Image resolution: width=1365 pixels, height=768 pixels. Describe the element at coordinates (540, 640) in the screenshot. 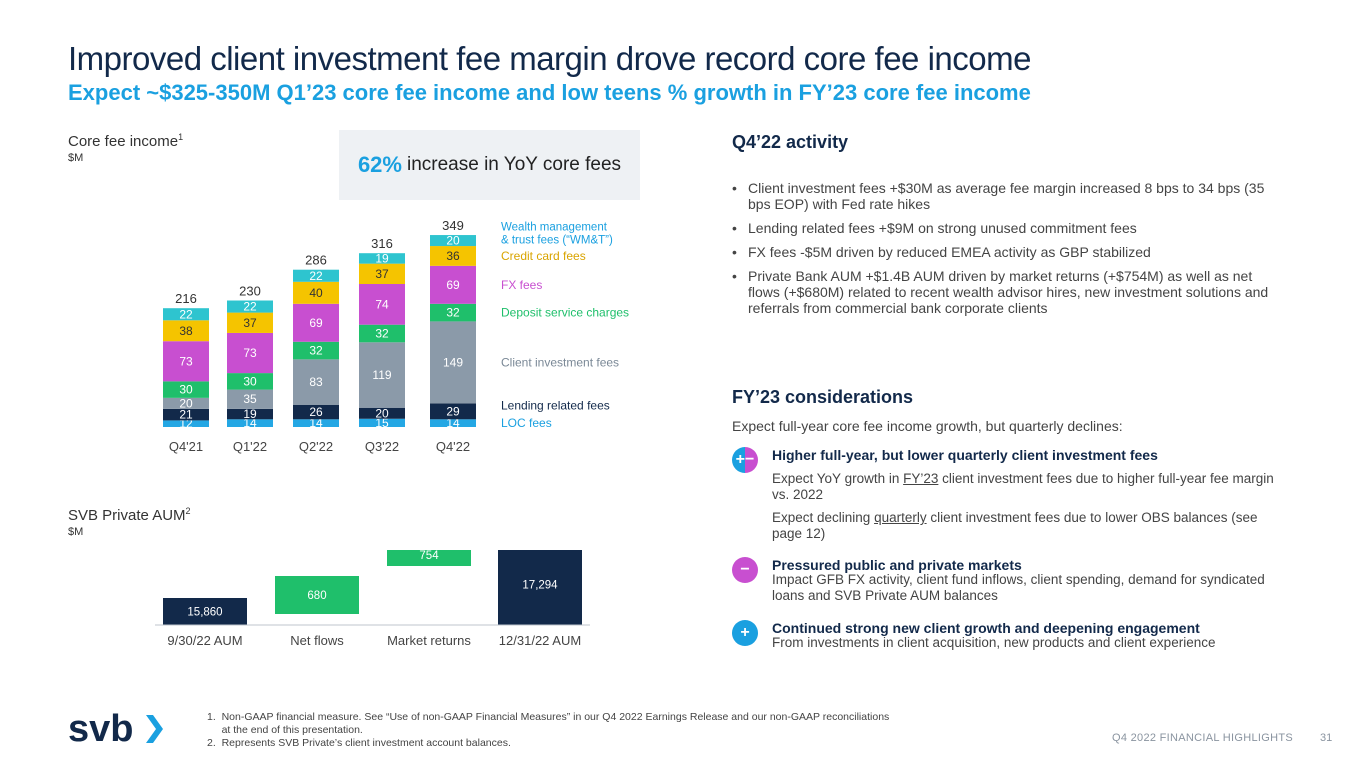

I see `x-tick-label: 12/31/22 AUM` at that location.